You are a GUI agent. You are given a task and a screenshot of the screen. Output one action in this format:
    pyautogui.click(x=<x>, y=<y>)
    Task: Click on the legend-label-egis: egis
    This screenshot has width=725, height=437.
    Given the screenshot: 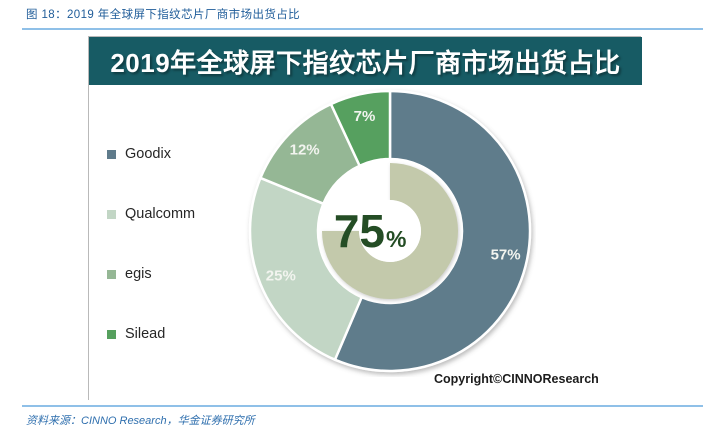 What is the action you would take?
    pyautogui.click(x=138, y=274)
    